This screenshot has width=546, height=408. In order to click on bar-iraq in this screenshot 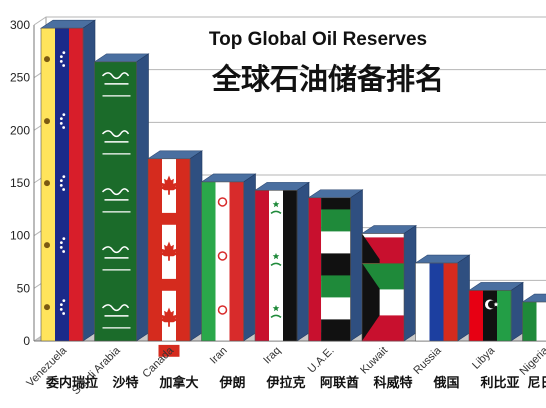, I will do `click(282, 261)`.